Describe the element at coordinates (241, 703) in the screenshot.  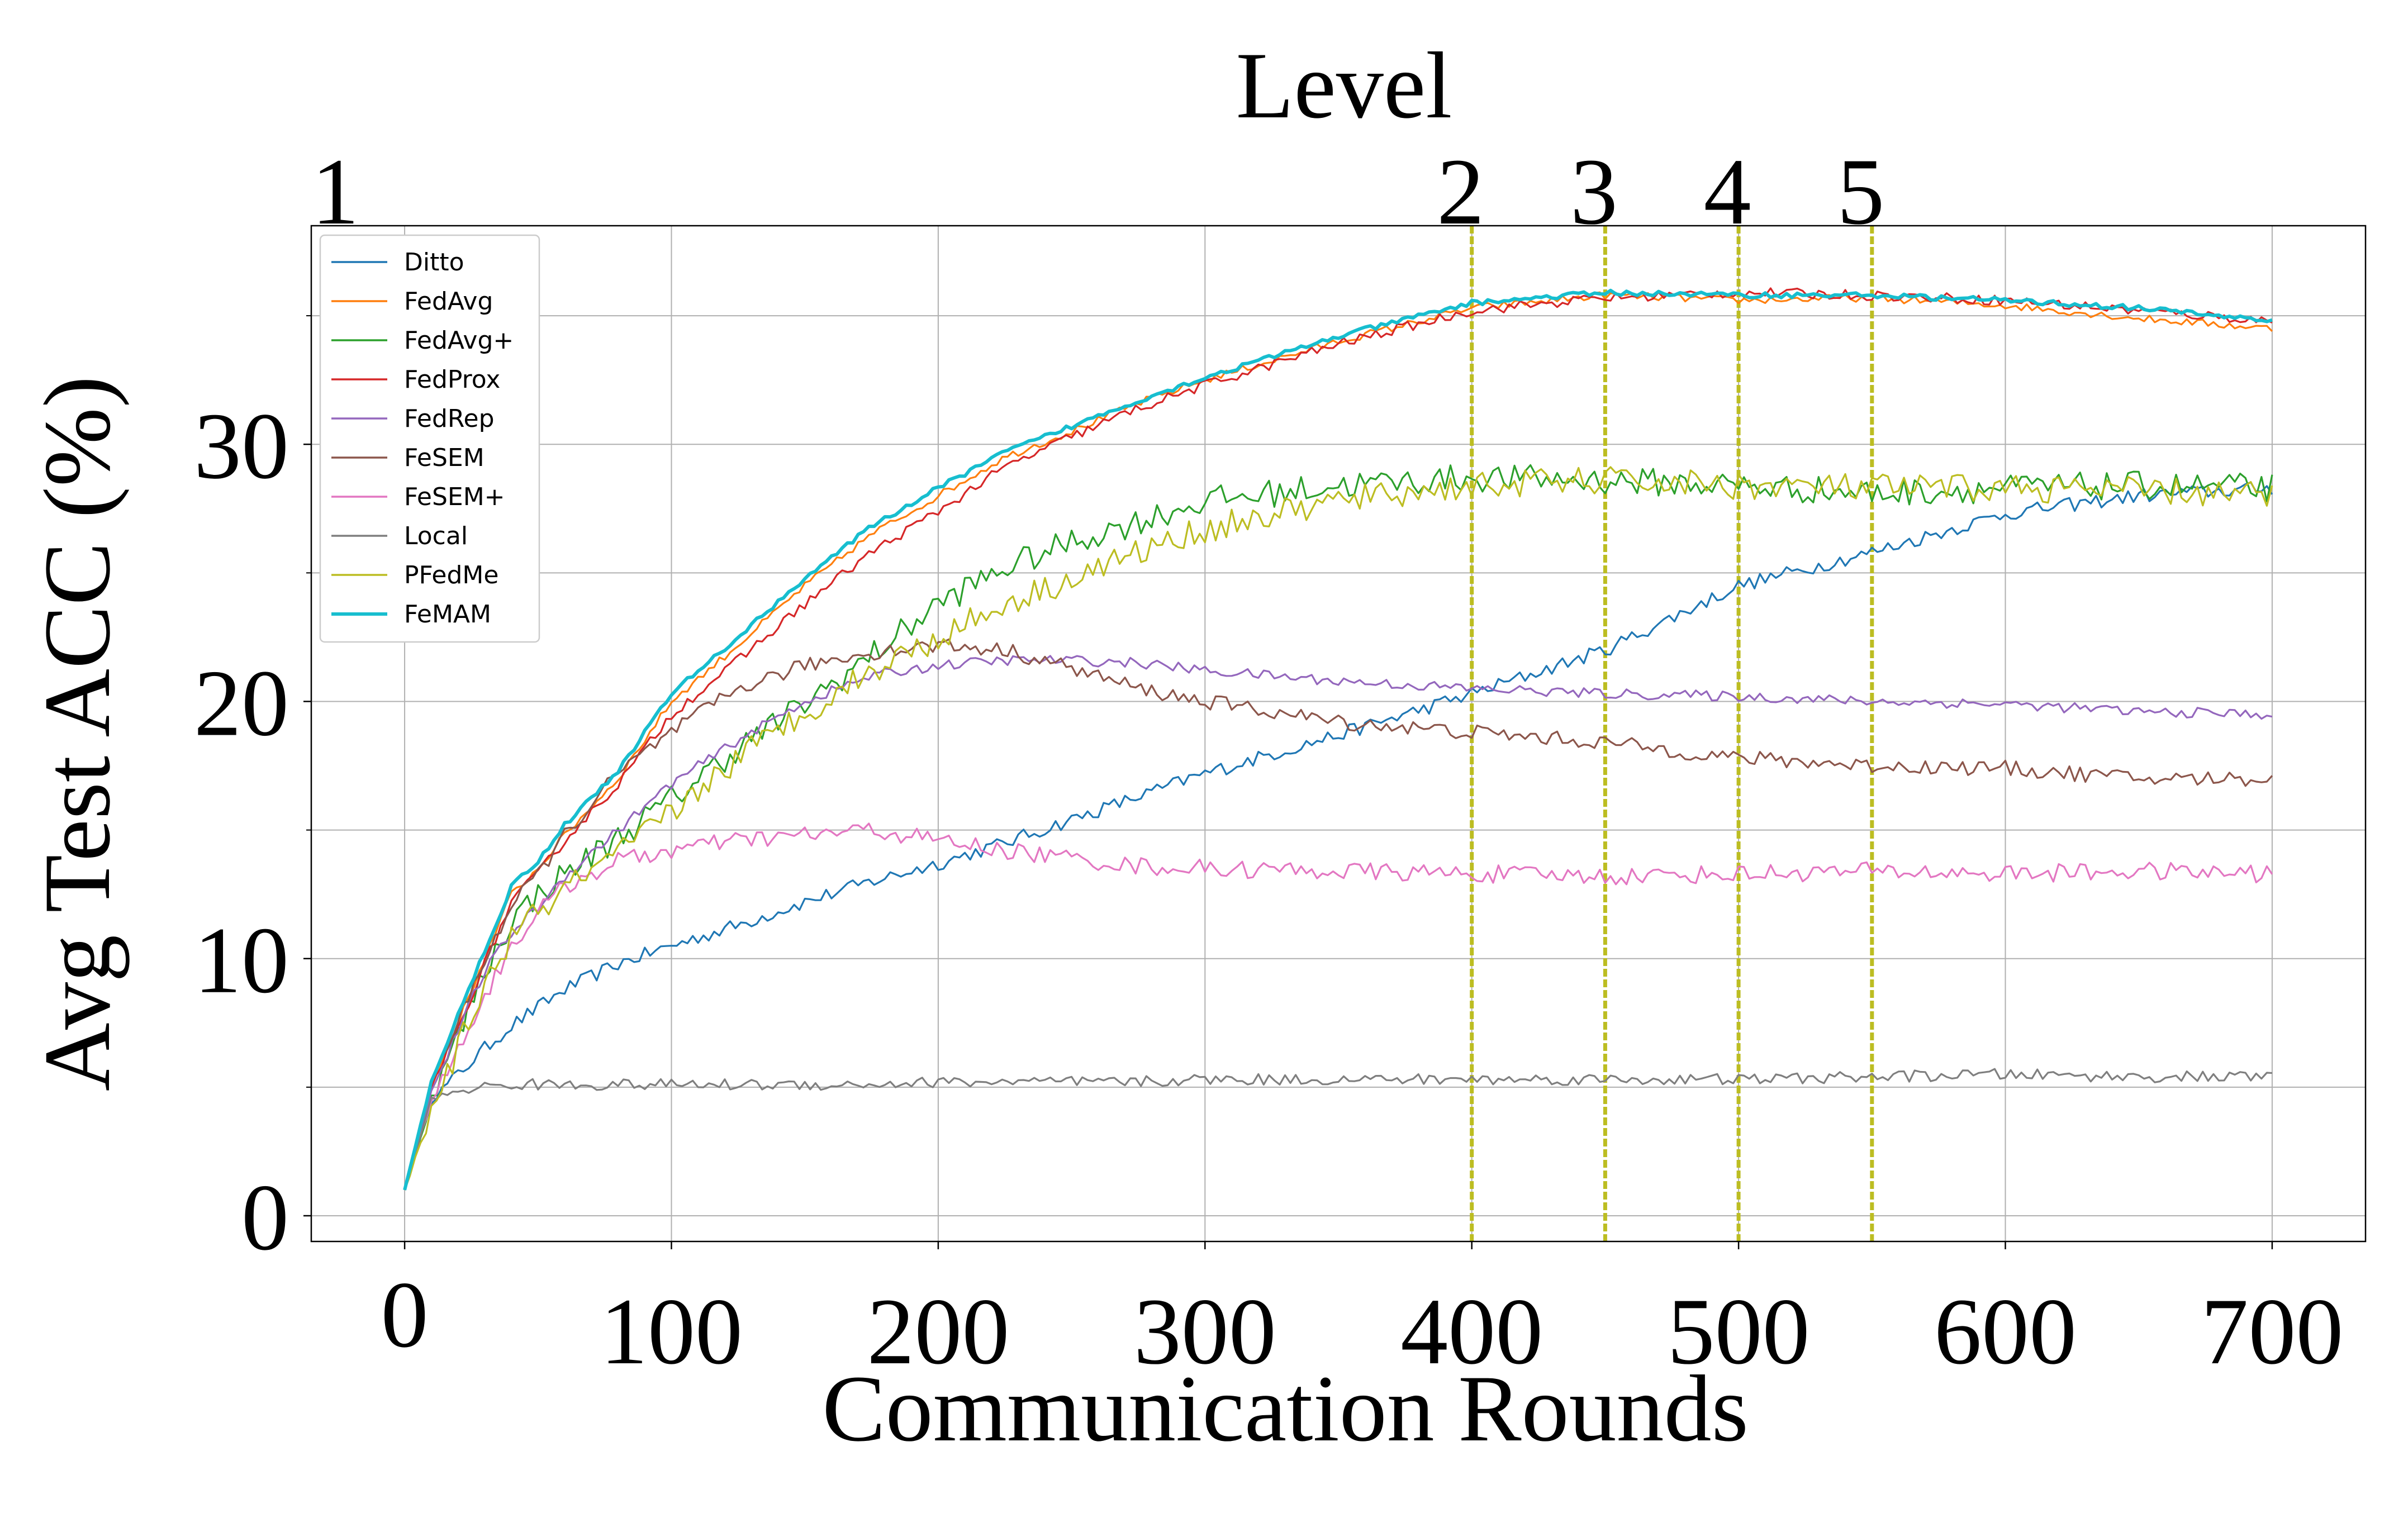
I see `y-tick-label: 20` at that location.